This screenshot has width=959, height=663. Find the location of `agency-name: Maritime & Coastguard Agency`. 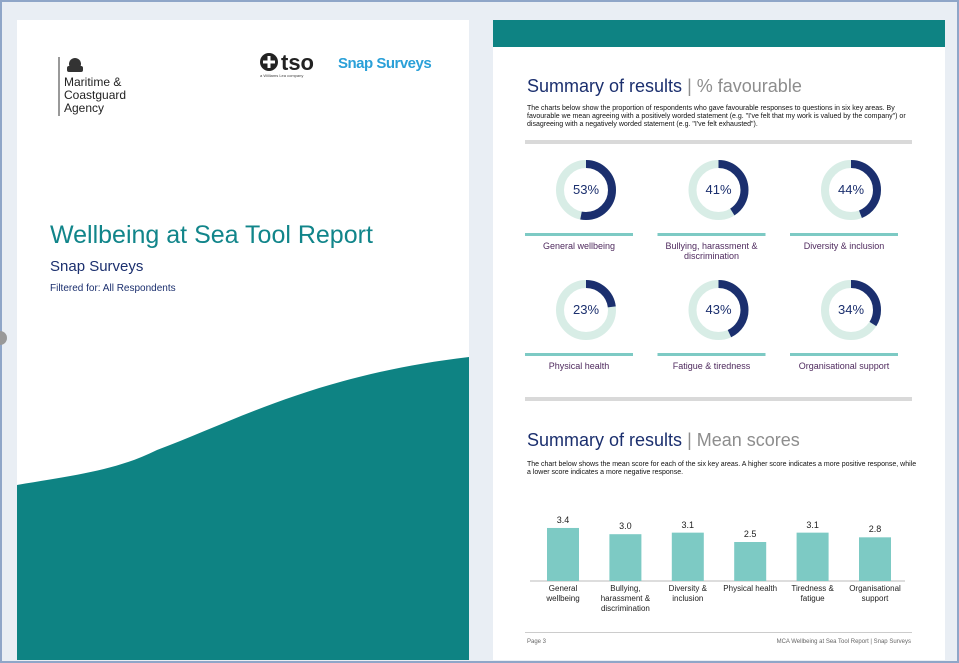

agency-name: Maritime & Coastguard Agency is located at coordinates (95, 95).